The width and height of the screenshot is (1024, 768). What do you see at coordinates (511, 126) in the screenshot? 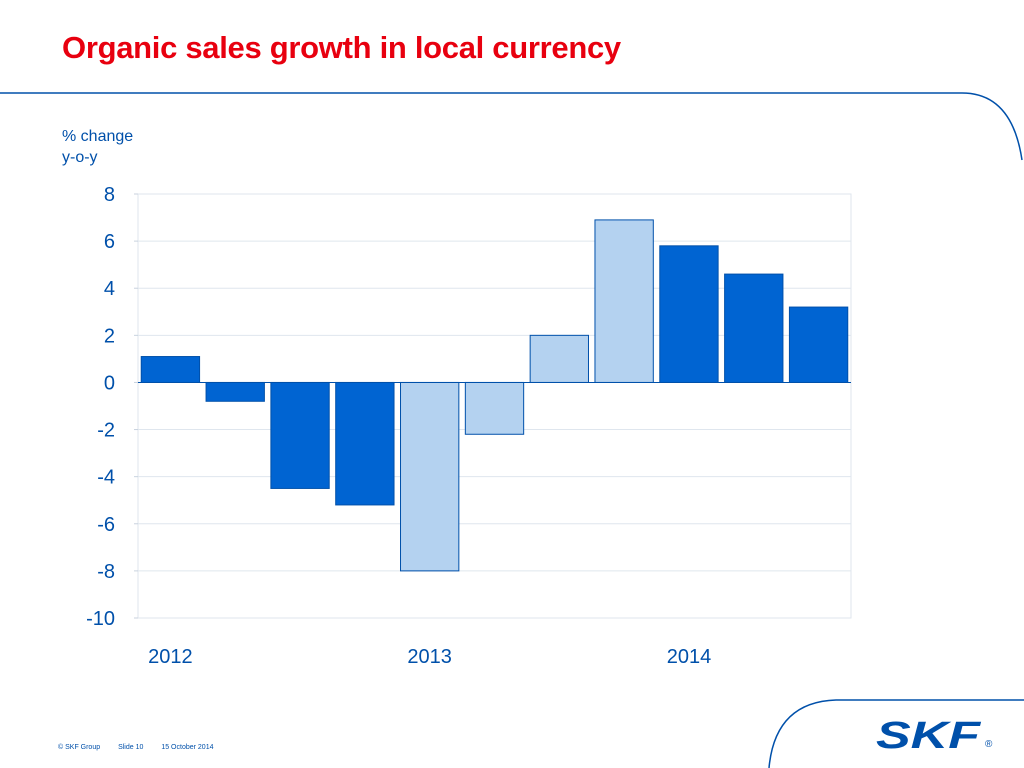
I see `header-curve` at bounding box center [511, 126].